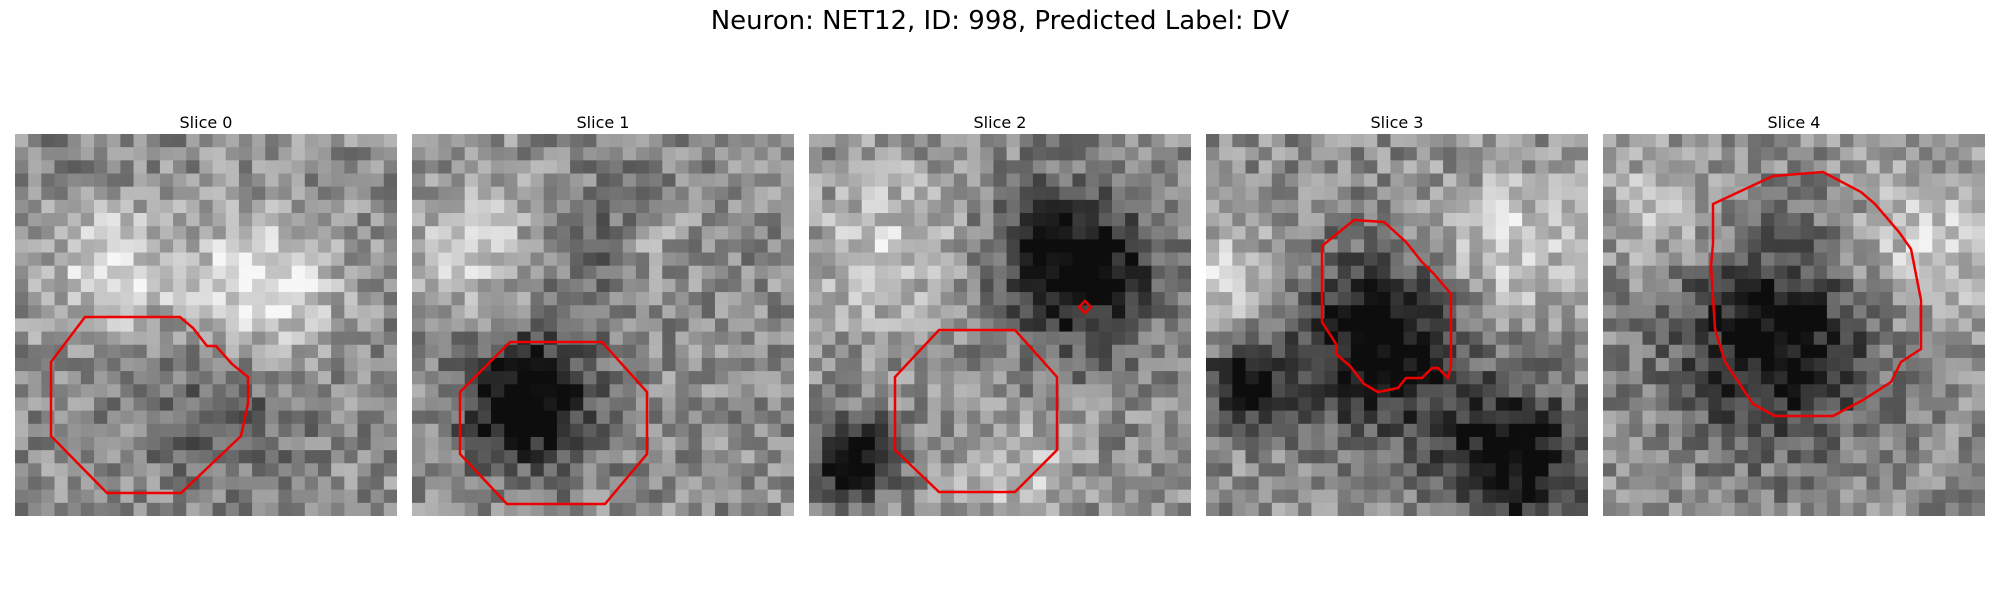  I want to click on roi-outline-small, so click(1085, 307).